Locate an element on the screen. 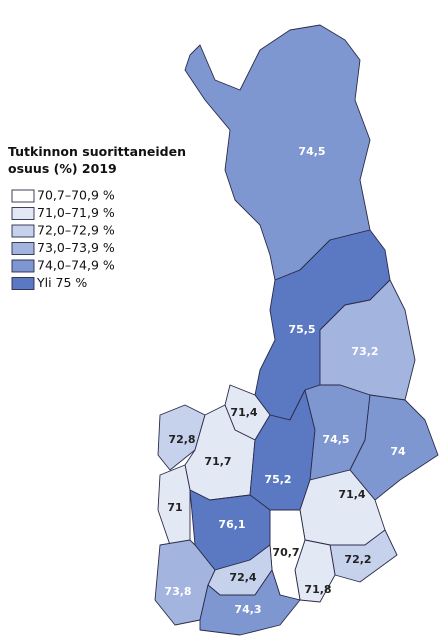 Image resolution: width=448 pixels, height=642 pixels. region-label: 73,8 is located at coordinates (177, 591).